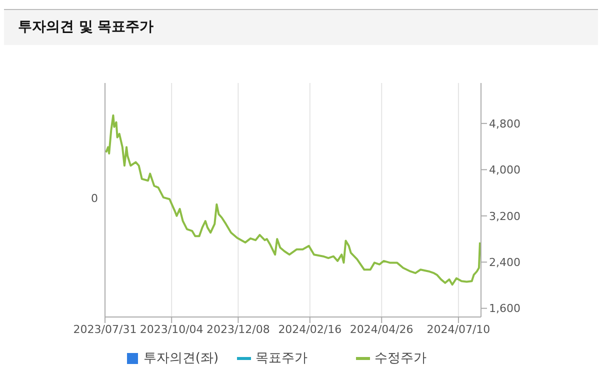 The height and width of the screenshot is (388, 614). I want to click on x-tick-label: 2024/02/16, so click(310, 329).